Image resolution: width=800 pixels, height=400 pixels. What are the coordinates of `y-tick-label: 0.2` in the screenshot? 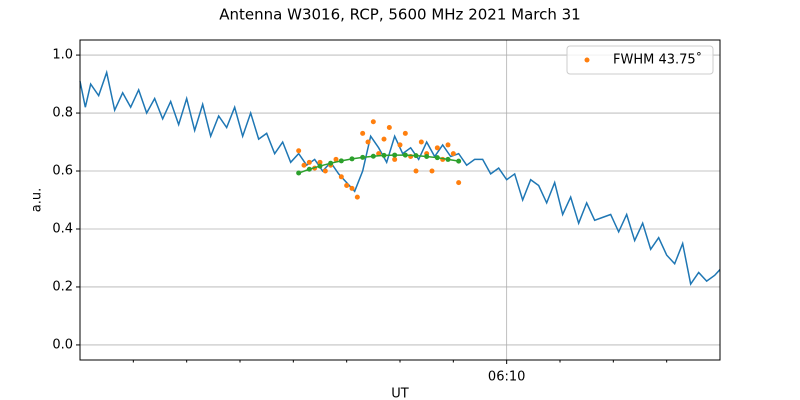 It's located at (62, 286).